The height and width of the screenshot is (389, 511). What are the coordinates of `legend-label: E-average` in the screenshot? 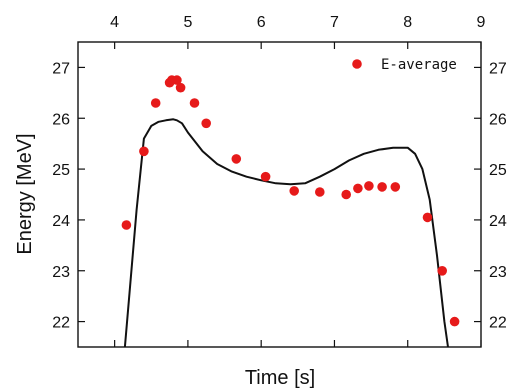 It's located at (419, 65).